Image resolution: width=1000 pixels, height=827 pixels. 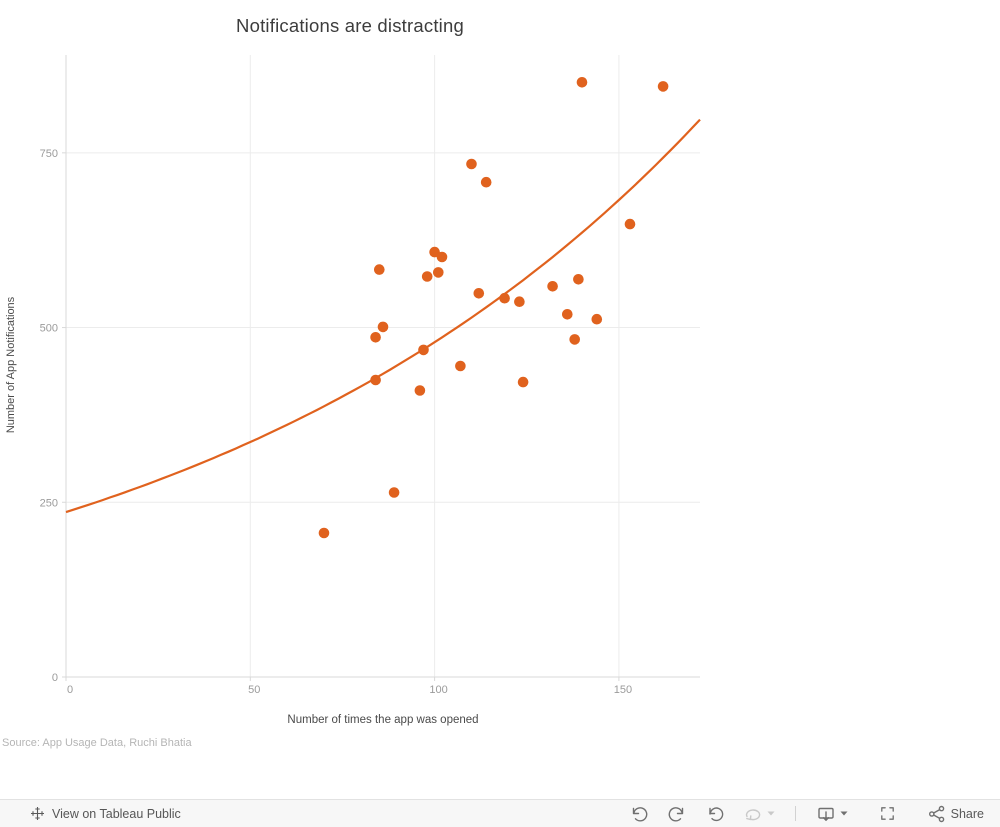 I want to click on undo-icon, so click(x=639, y=813).